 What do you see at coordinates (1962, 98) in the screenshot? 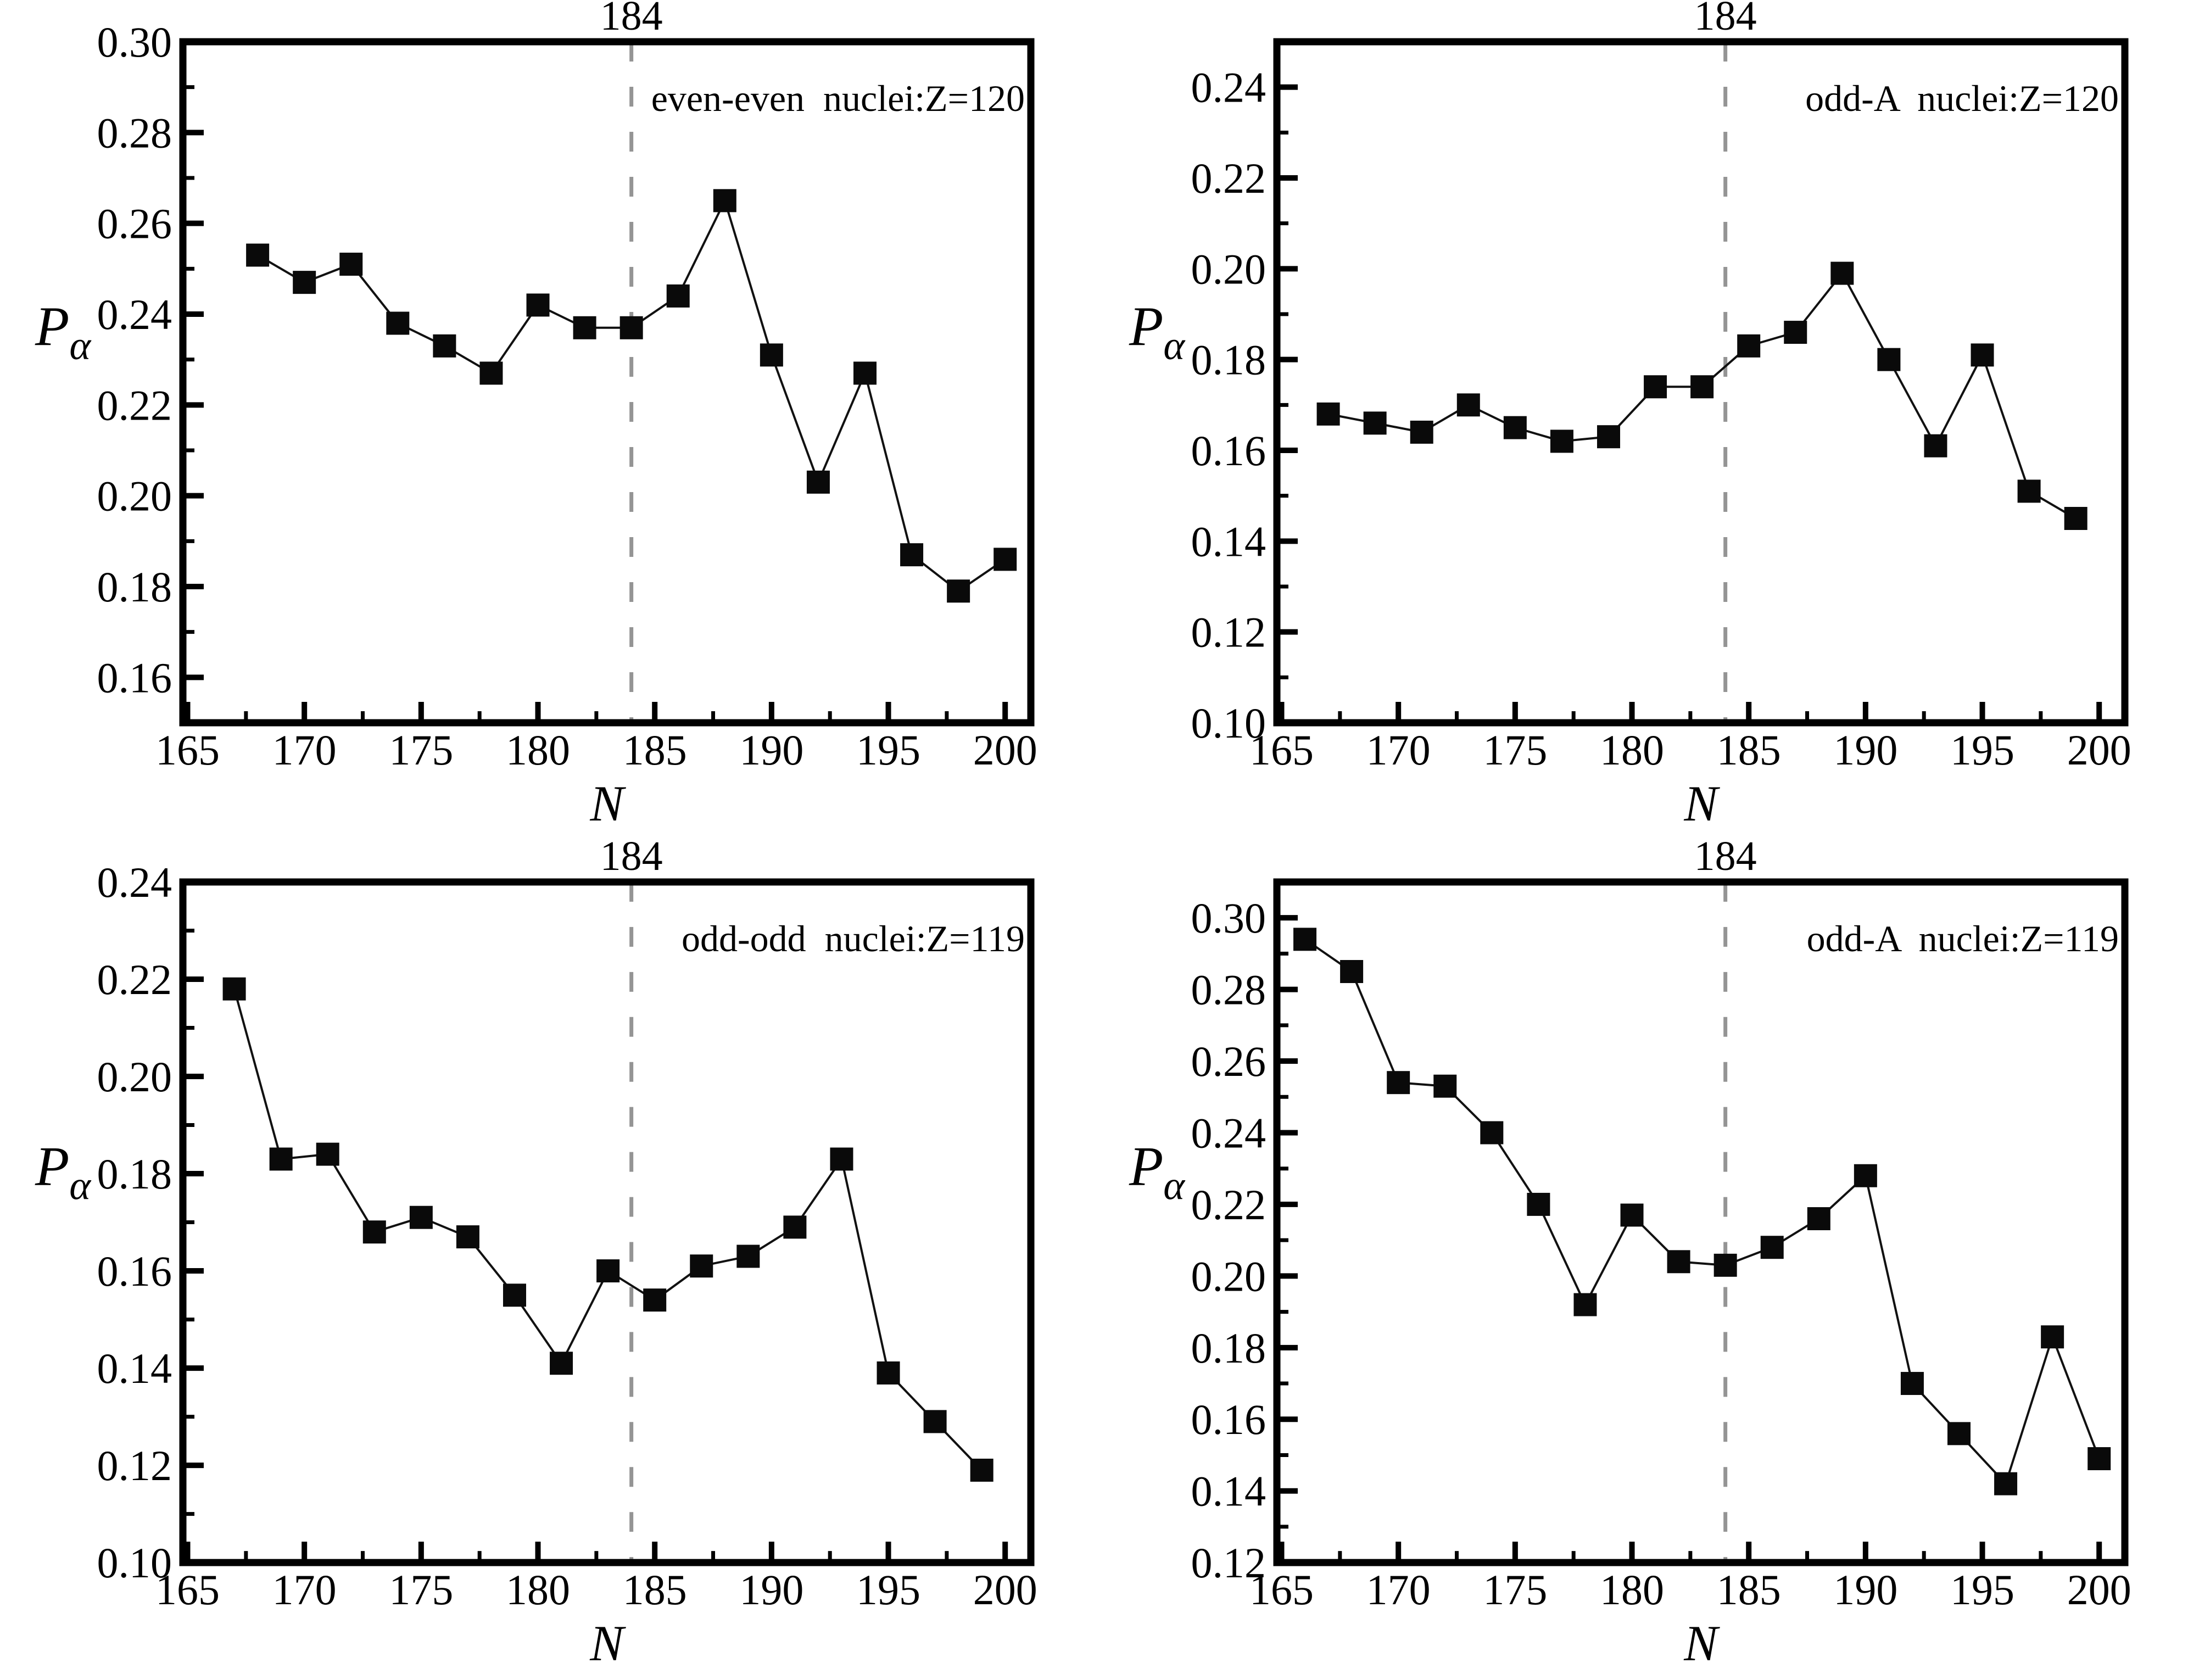
I see `panel-annotation: odd-A nuclei:Z=120` at bounding box center [1962, 98].